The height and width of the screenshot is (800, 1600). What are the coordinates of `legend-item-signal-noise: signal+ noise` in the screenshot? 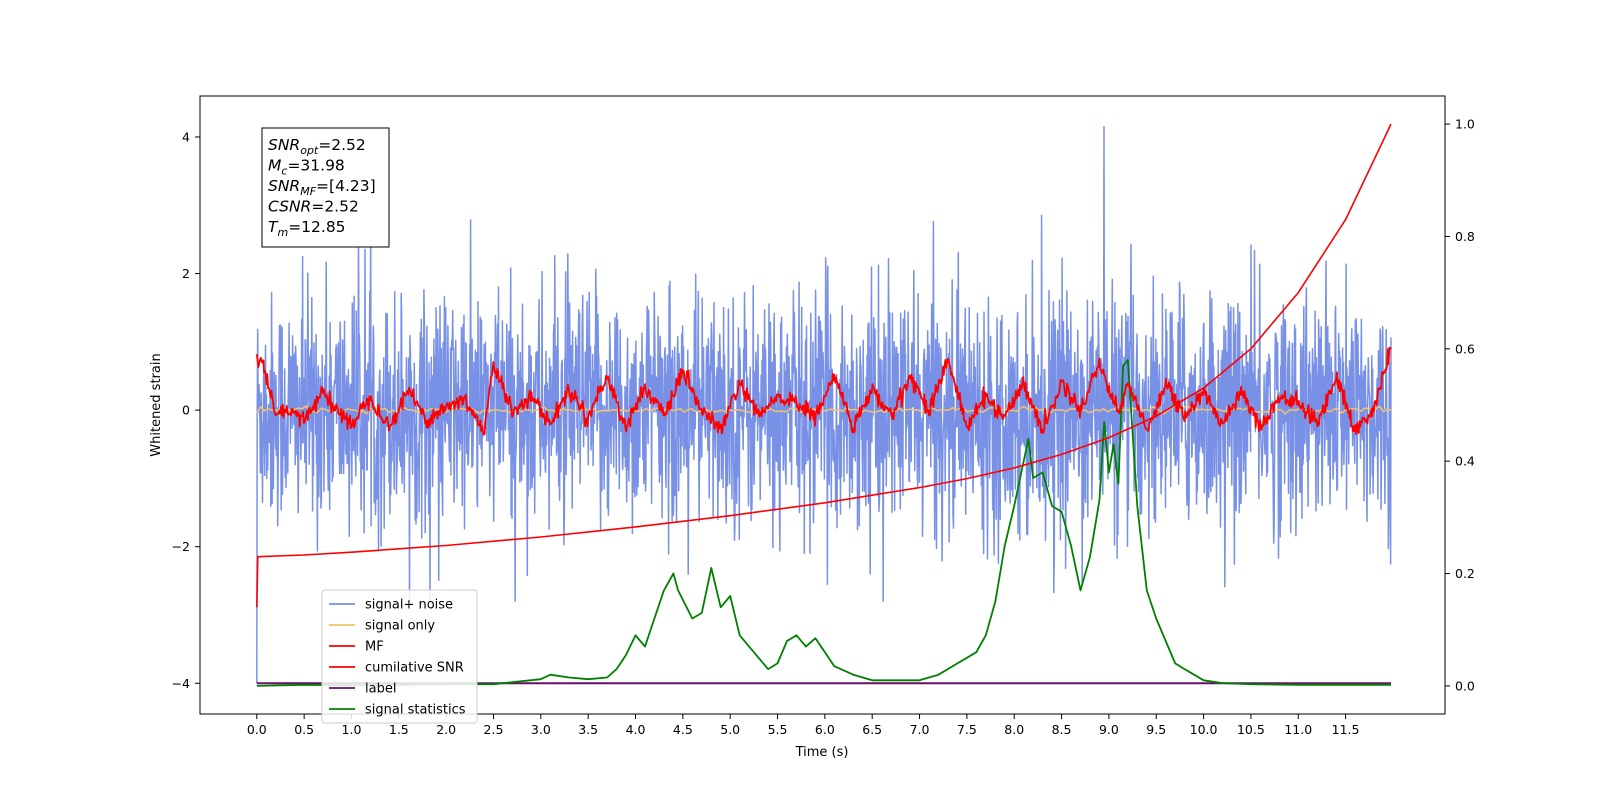 It's located at (391, 605).